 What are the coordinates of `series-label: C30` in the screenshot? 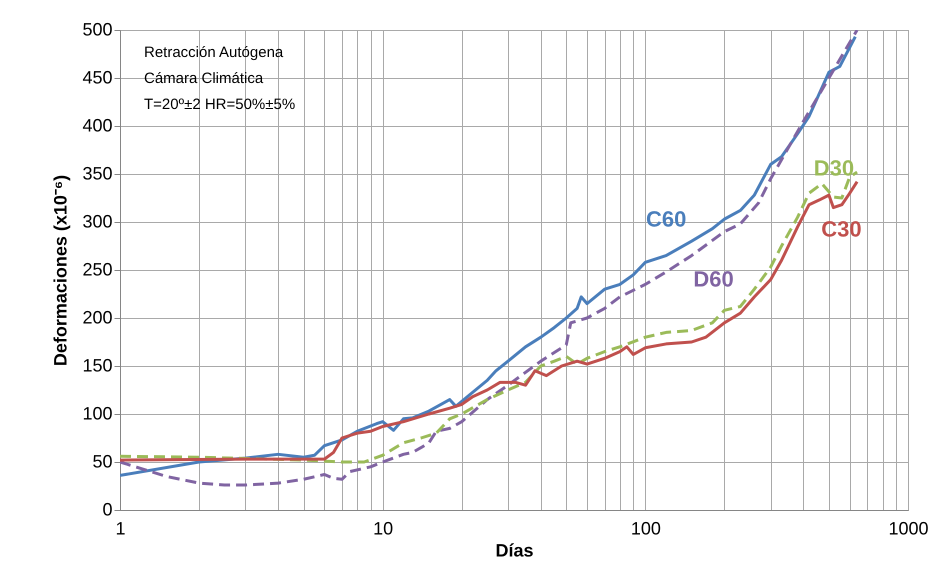 It's located at (841, 229).